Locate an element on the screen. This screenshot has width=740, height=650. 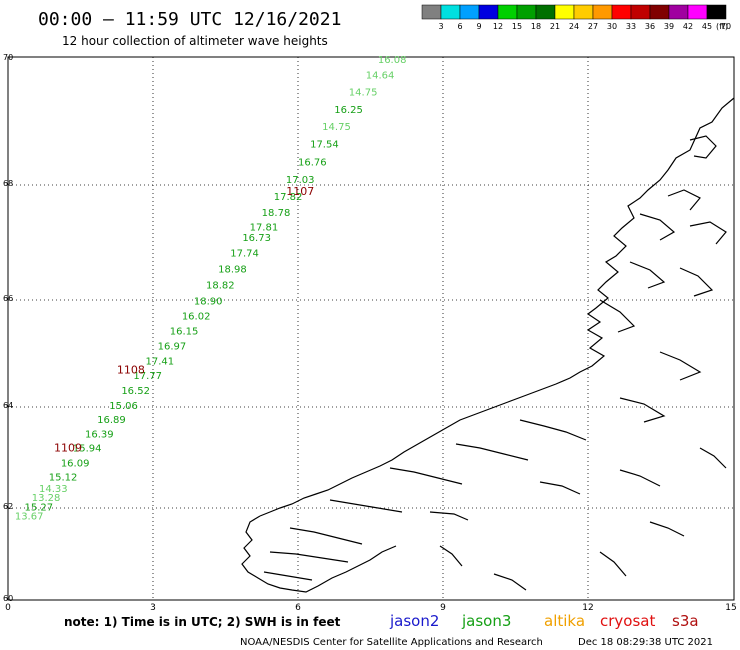
color-scale-tick: 36 is located at coordinates (650, 26).